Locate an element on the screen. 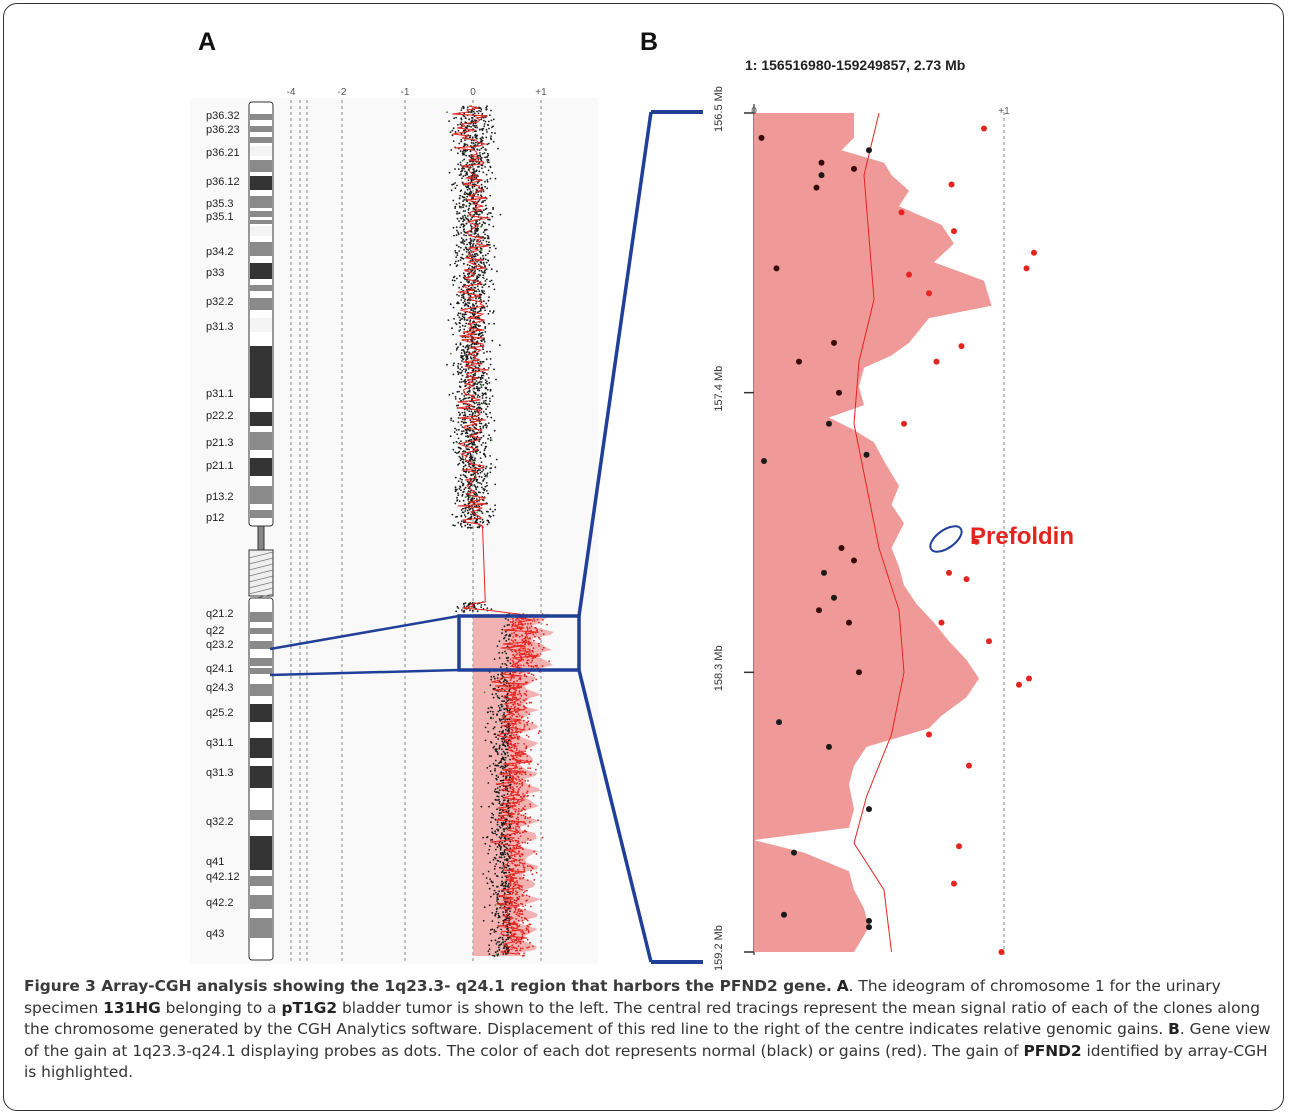 Image resolution: width=1290 pixels, height=1116 pixels. band-label: p34.2 is located at coordinates (220, 252).